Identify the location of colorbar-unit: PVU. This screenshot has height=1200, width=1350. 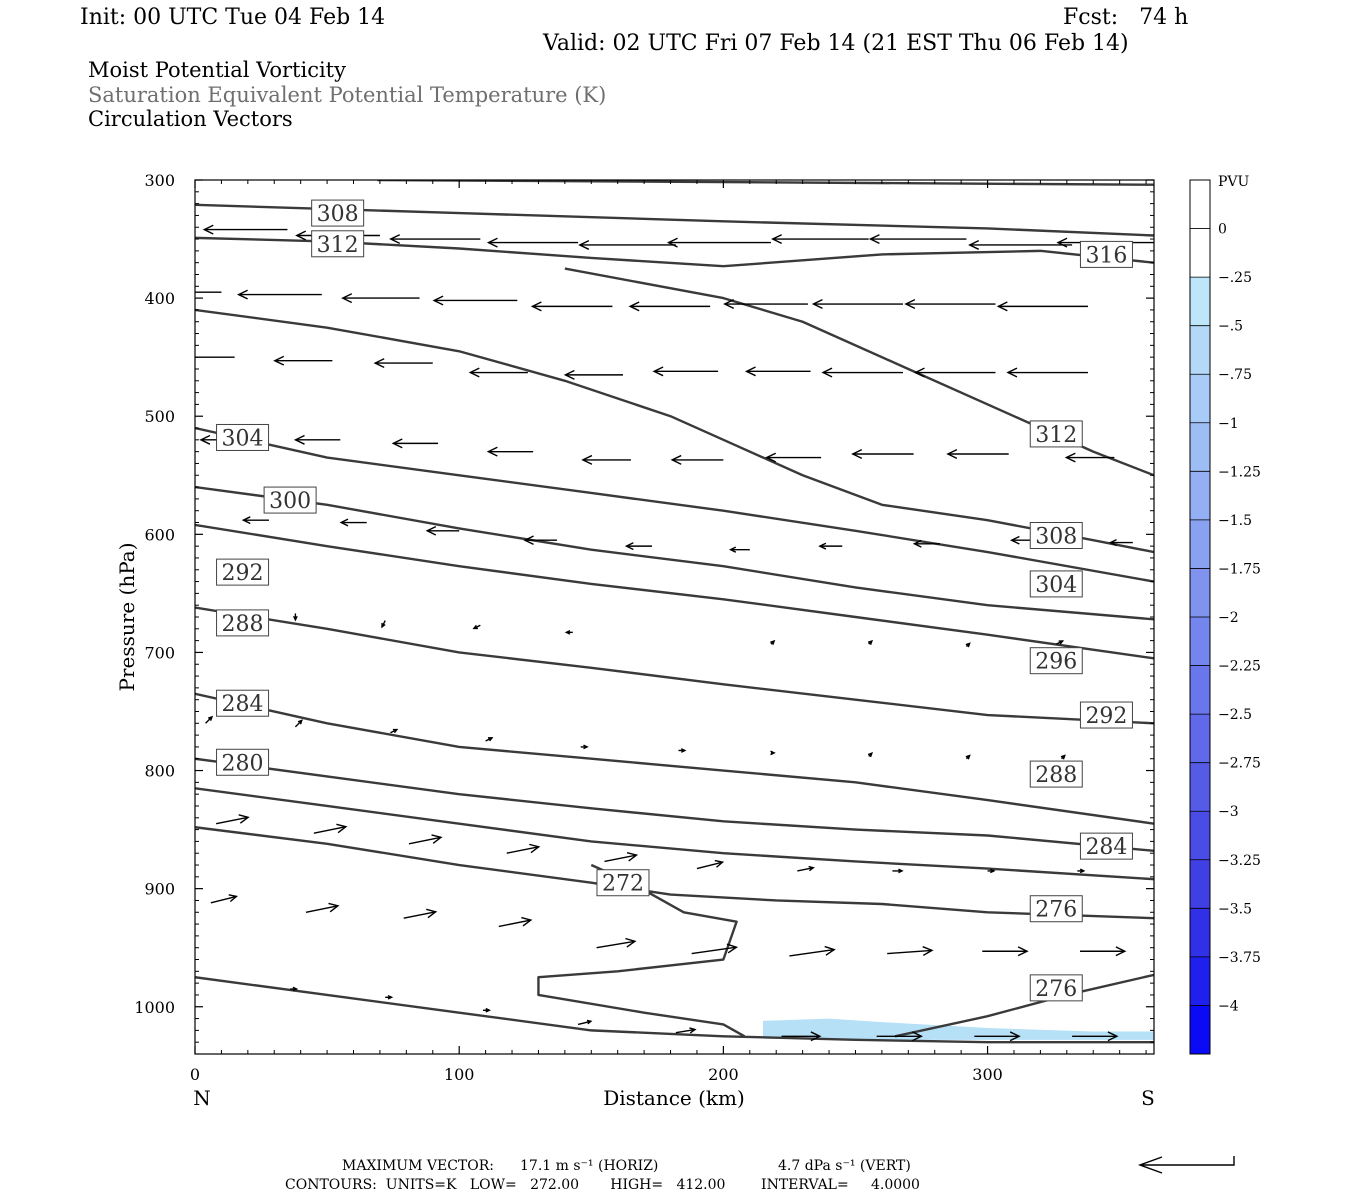
(1234, 182).